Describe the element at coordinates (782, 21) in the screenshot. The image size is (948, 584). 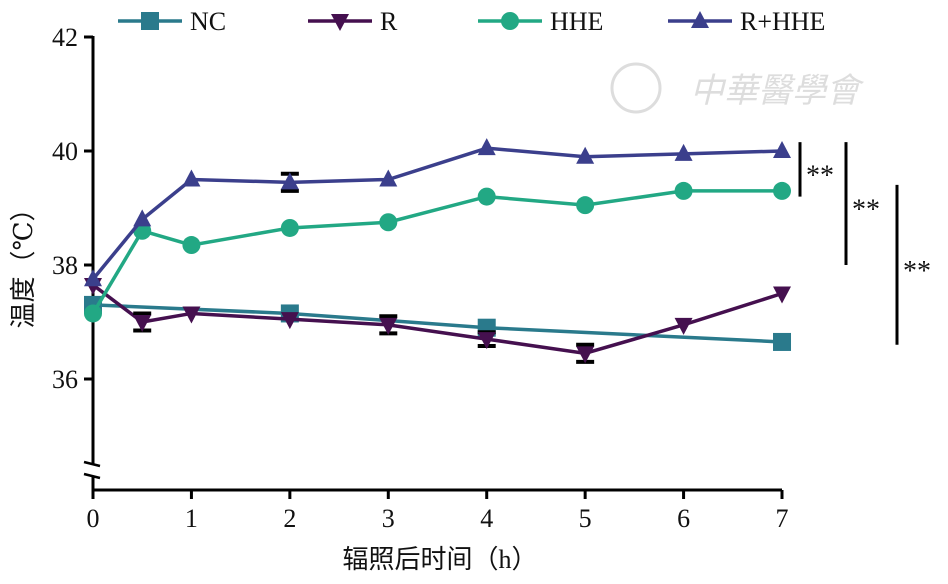
I see `legend-label: R+HHE` at that location.